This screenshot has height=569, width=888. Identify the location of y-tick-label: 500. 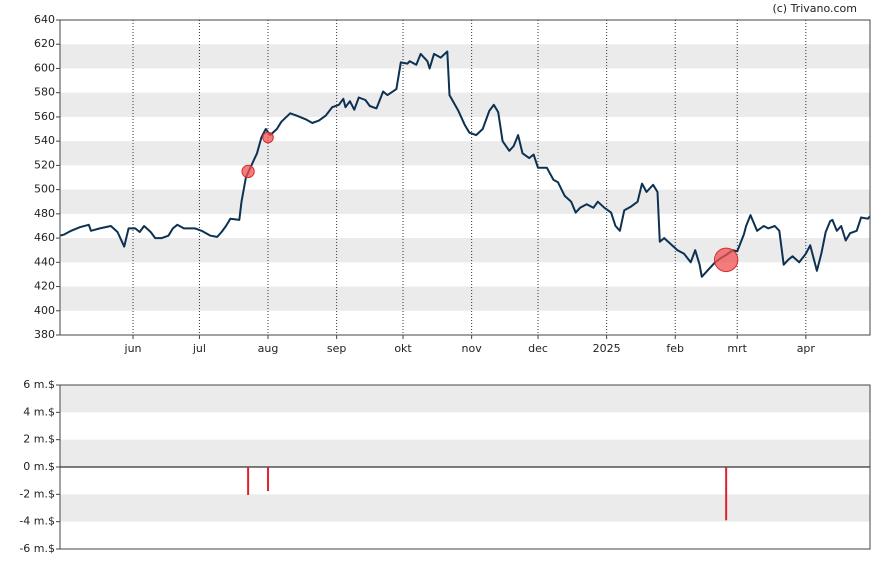
(44, 189).